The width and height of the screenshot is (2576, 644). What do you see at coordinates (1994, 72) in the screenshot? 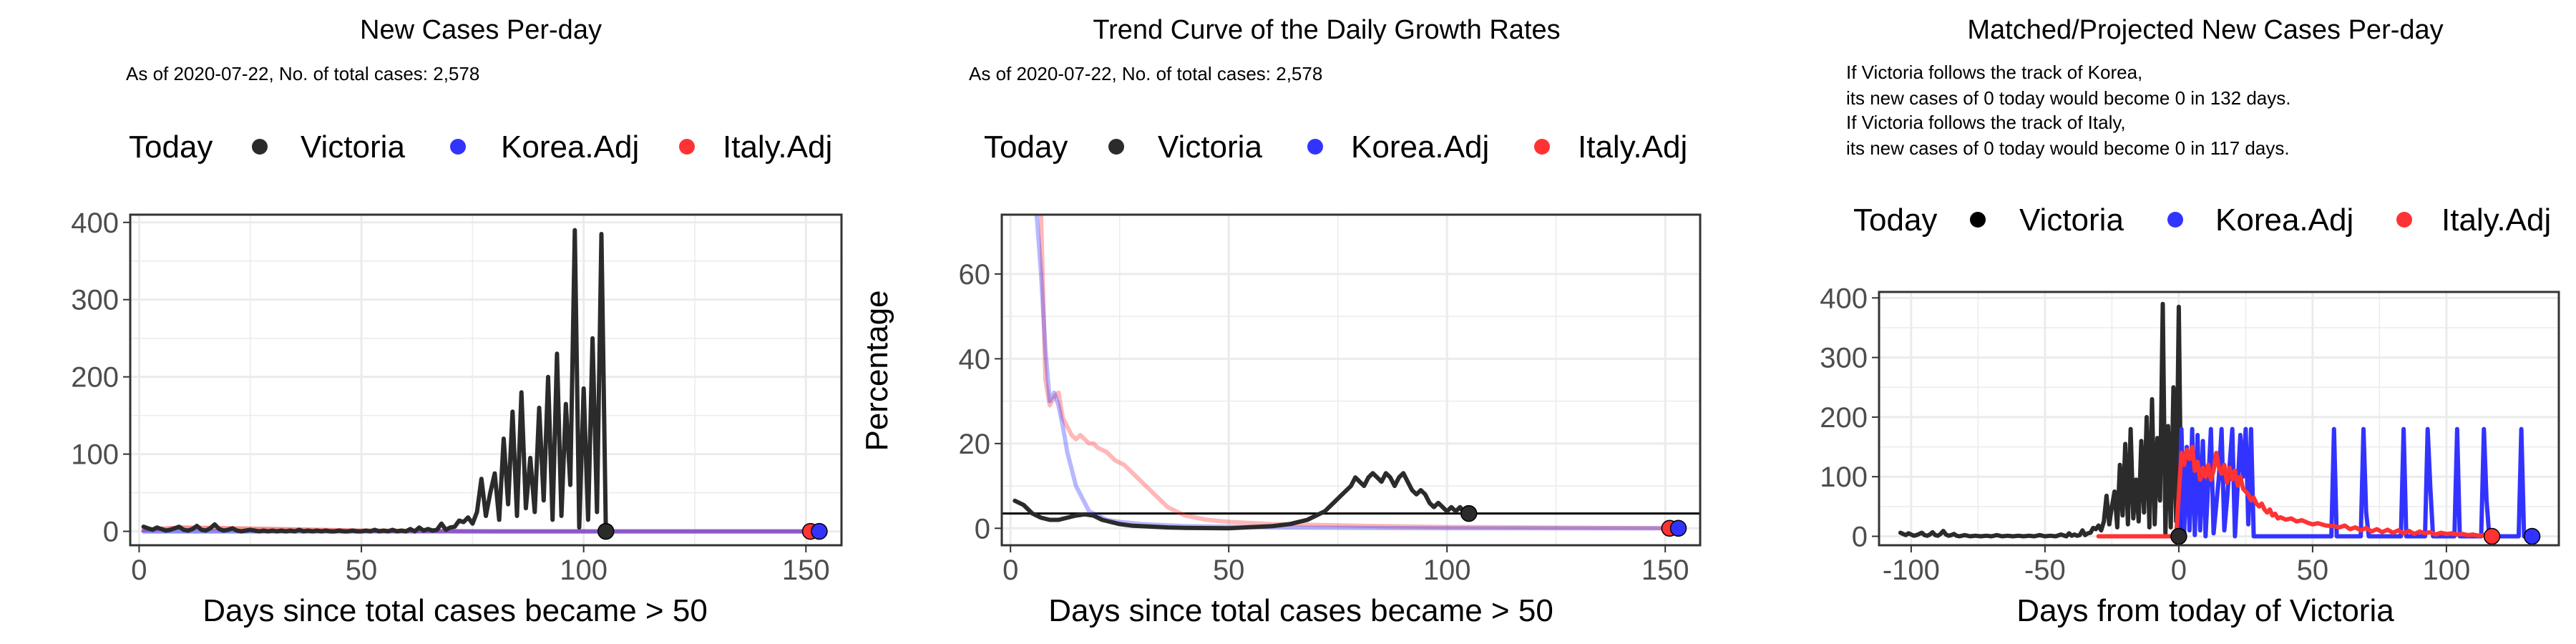
I see `chart-subtitle-line: If Victoria follows the track of Korea,` at bounding box center [1994, 72].